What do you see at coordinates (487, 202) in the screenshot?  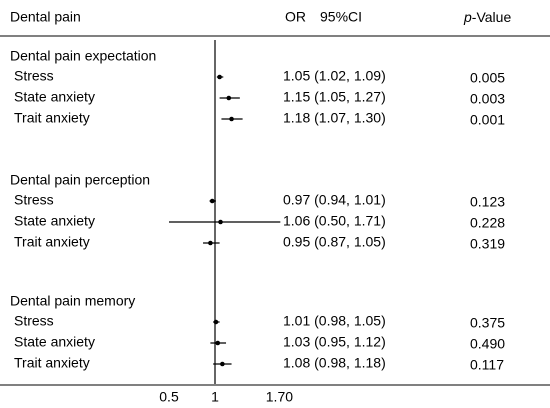 I see `p-value: 0.123` at bounding box center [487, 202].